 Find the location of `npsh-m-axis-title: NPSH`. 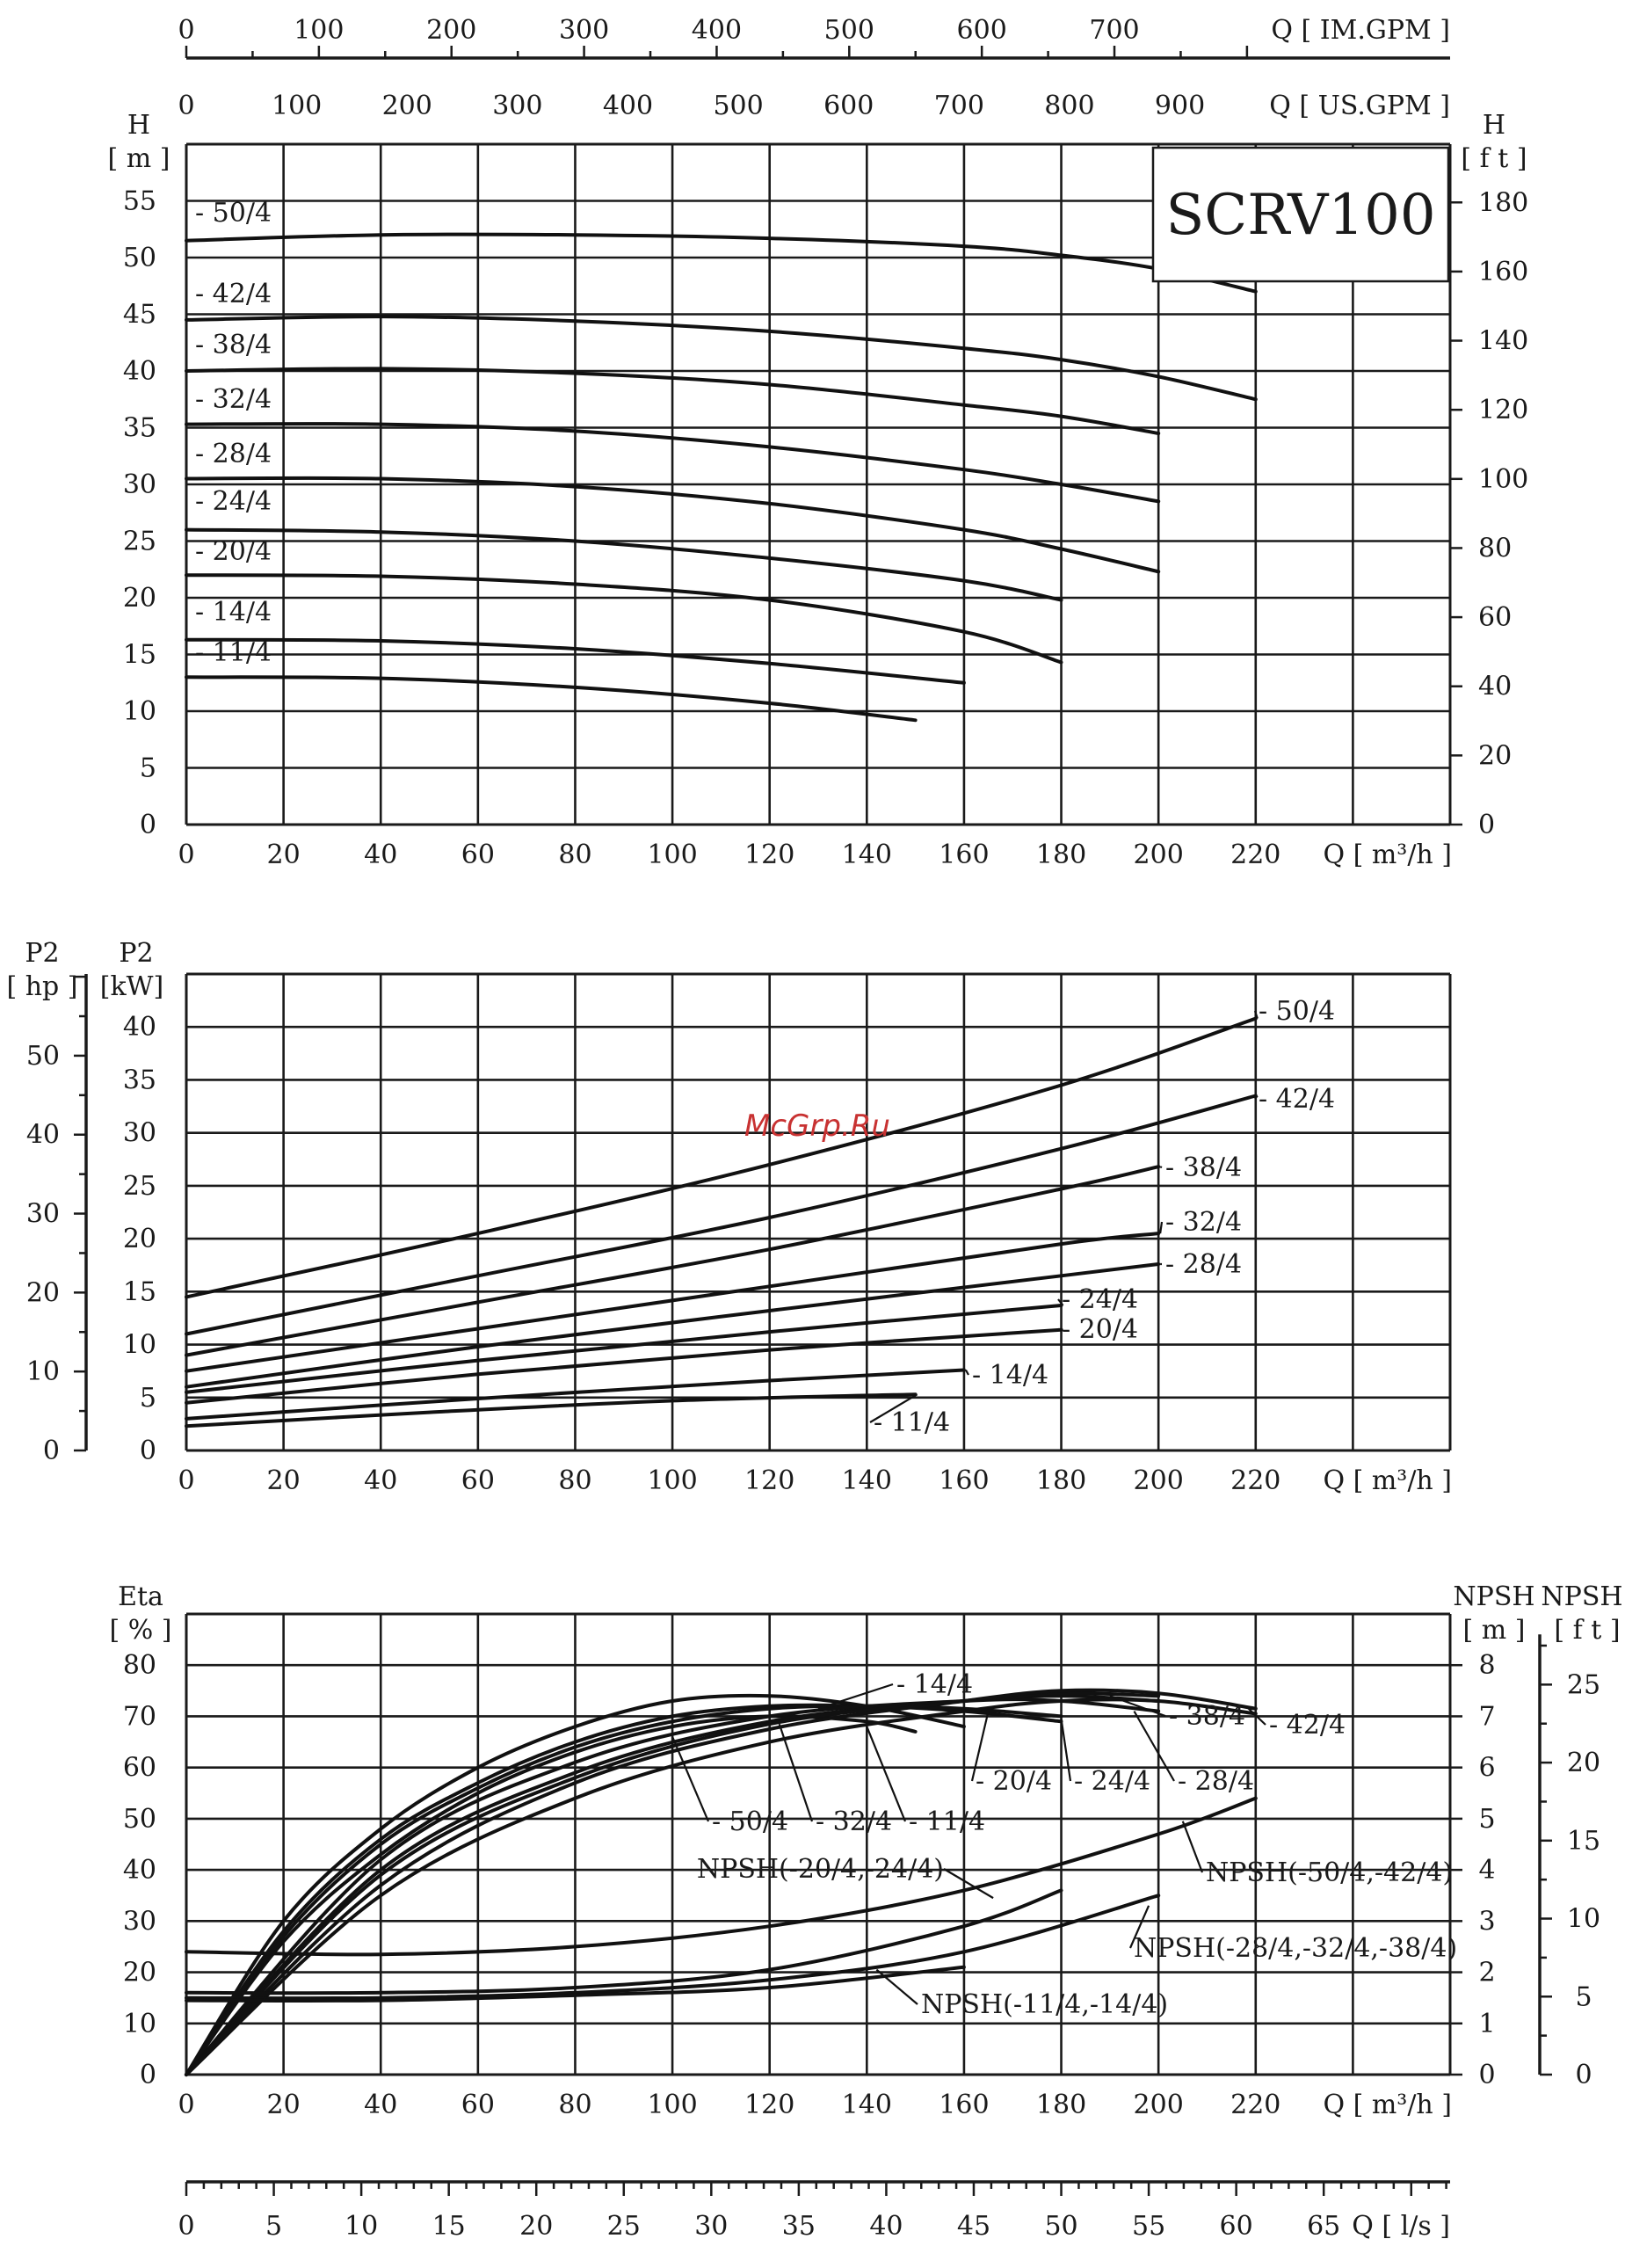

npsh-m-axis-title: NPSH is located at coordinates (1494, 1597).